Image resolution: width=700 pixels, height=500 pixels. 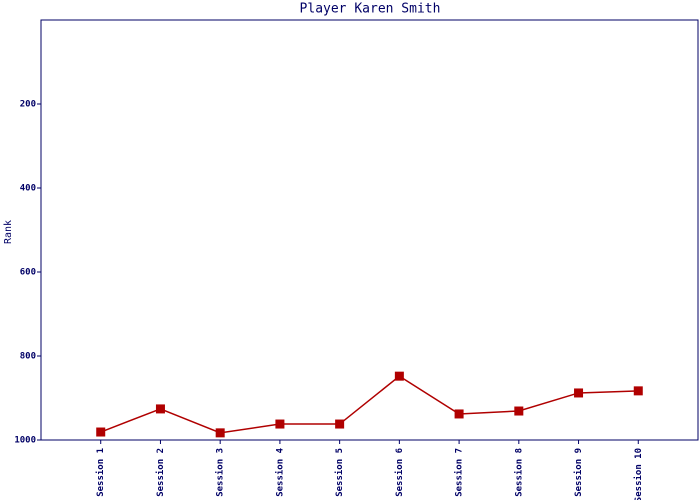 I want to click on y-tick-label: 600, so click(x=28, y=273).